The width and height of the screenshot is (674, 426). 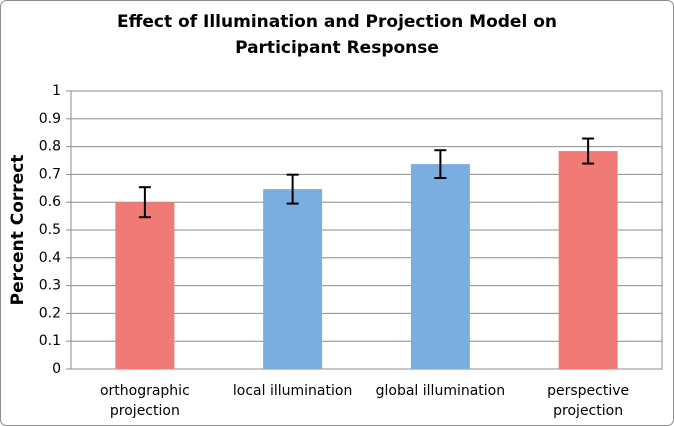 I want to click on x-tick-label: orthographic, so click(x=145, y=391).